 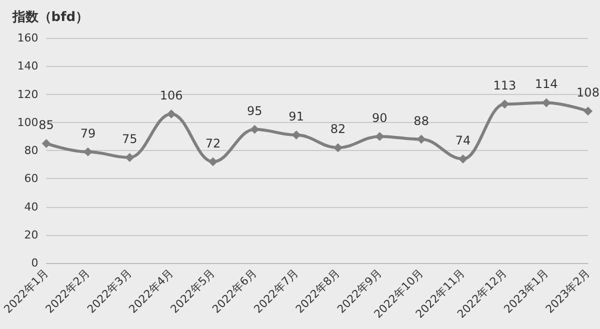 I want to click on y-tick-label: 80, so click(x=31, y=150).